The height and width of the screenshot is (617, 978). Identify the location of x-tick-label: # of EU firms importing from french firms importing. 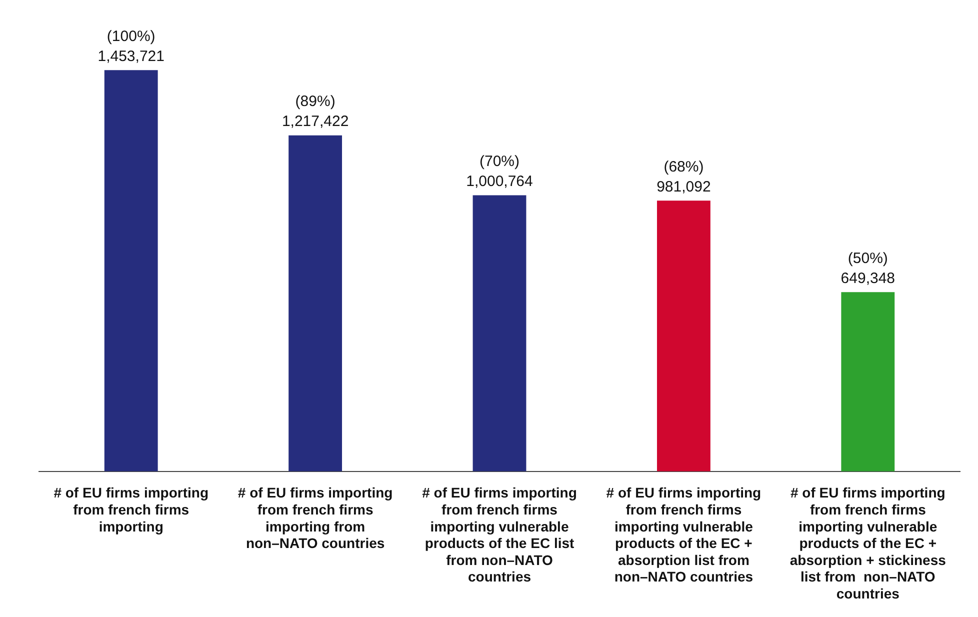
(131, 509).